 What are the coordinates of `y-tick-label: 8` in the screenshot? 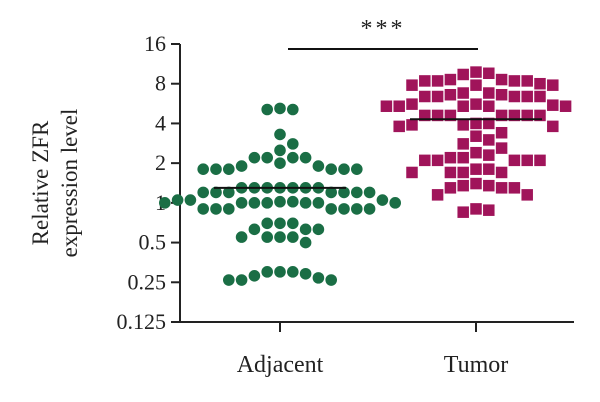 It's located at (160, 83).